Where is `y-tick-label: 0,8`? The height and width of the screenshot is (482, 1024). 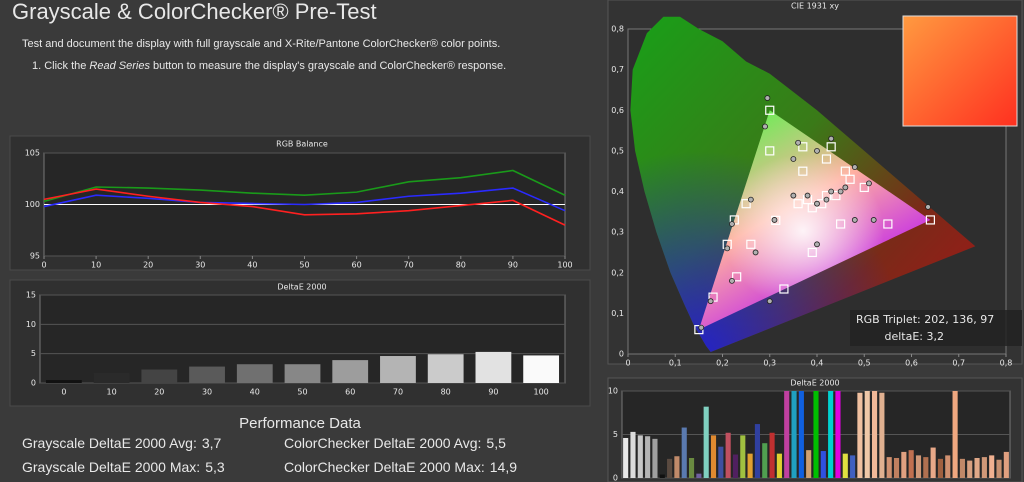
y-tick-label: 0,8 is located at coordinates (617, 29).